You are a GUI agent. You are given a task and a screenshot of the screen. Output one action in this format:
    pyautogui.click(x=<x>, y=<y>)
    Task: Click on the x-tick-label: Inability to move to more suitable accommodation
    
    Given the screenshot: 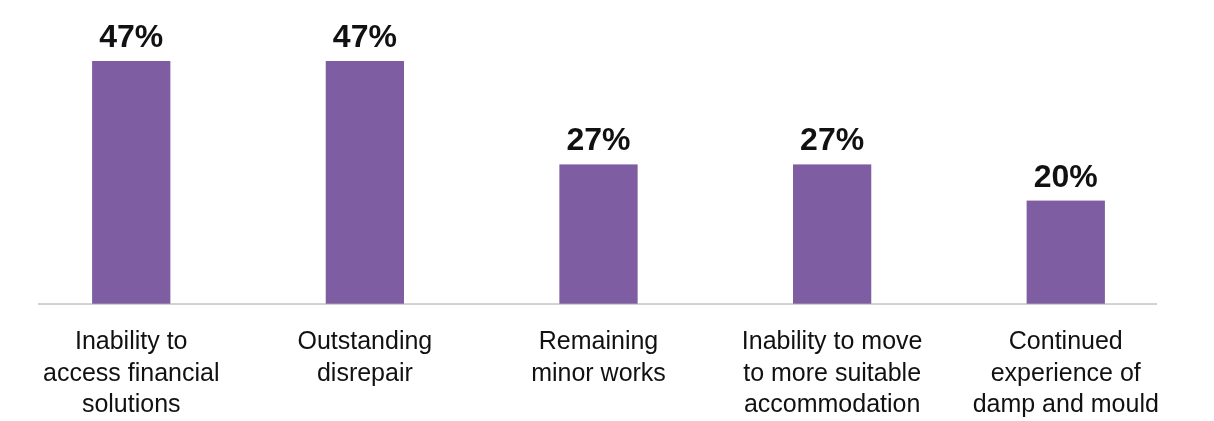 What is the action you would take?
    pyautogui.click(x=832, y=371)
    